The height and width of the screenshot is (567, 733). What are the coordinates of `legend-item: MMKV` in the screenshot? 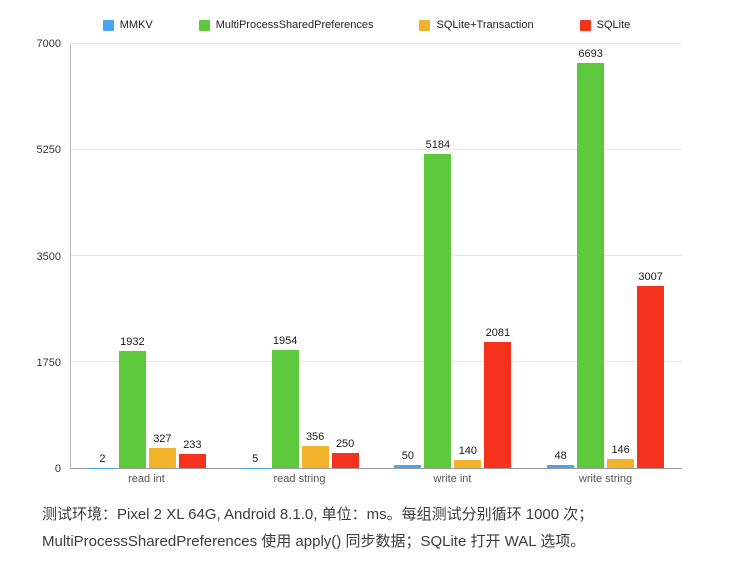 It's located at (127, 25).